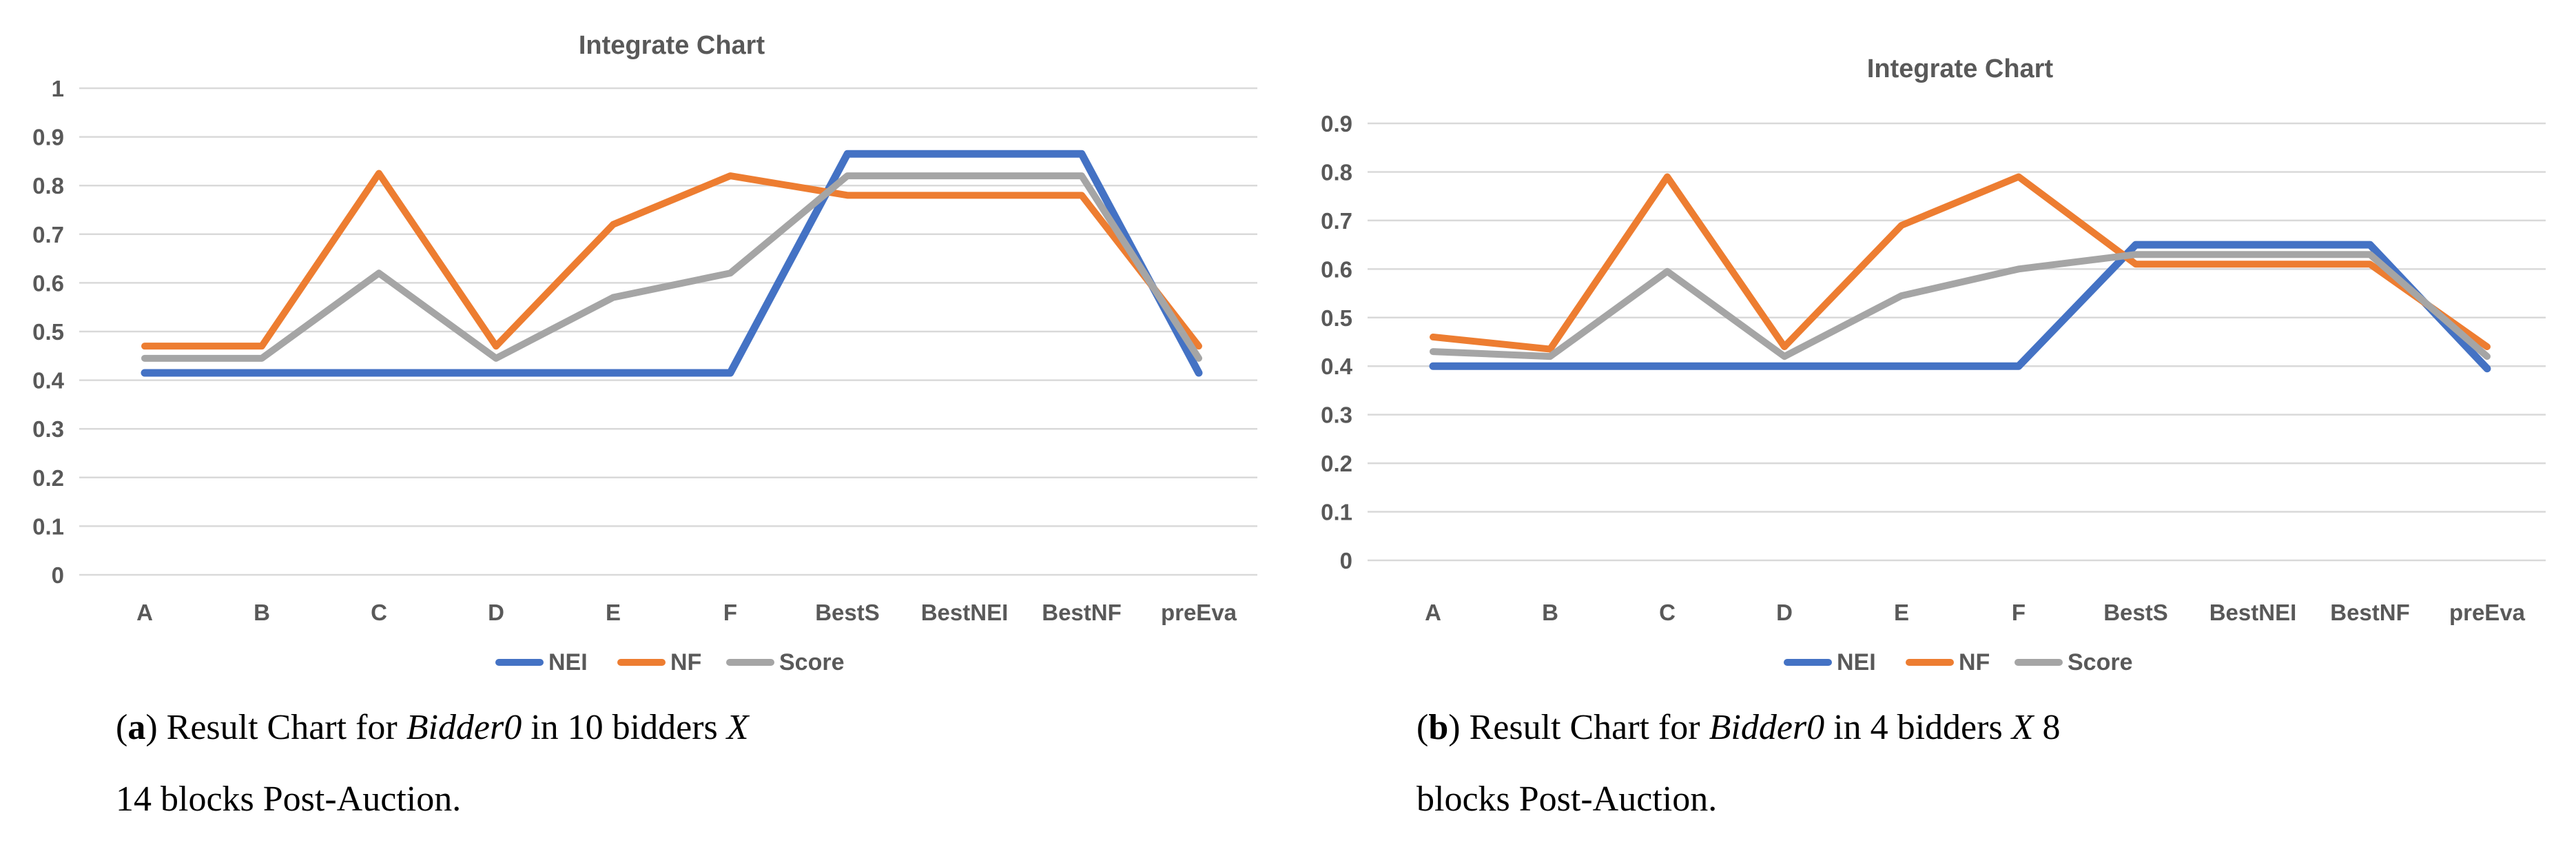 This screenshot has width=2576, height=865. What do you see at coordinates (577, 800) in the screenshot?
I see `caption-line: 14 blocks Post-Auction.` at bounding box center [577, 800].